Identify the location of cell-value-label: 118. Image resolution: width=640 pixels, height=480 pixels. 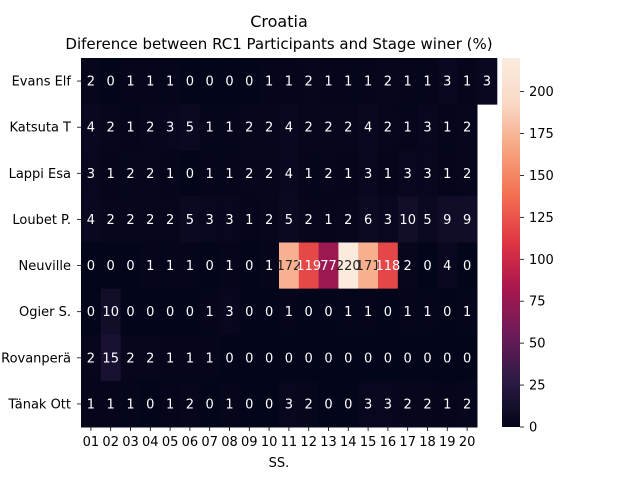
(387, 266).